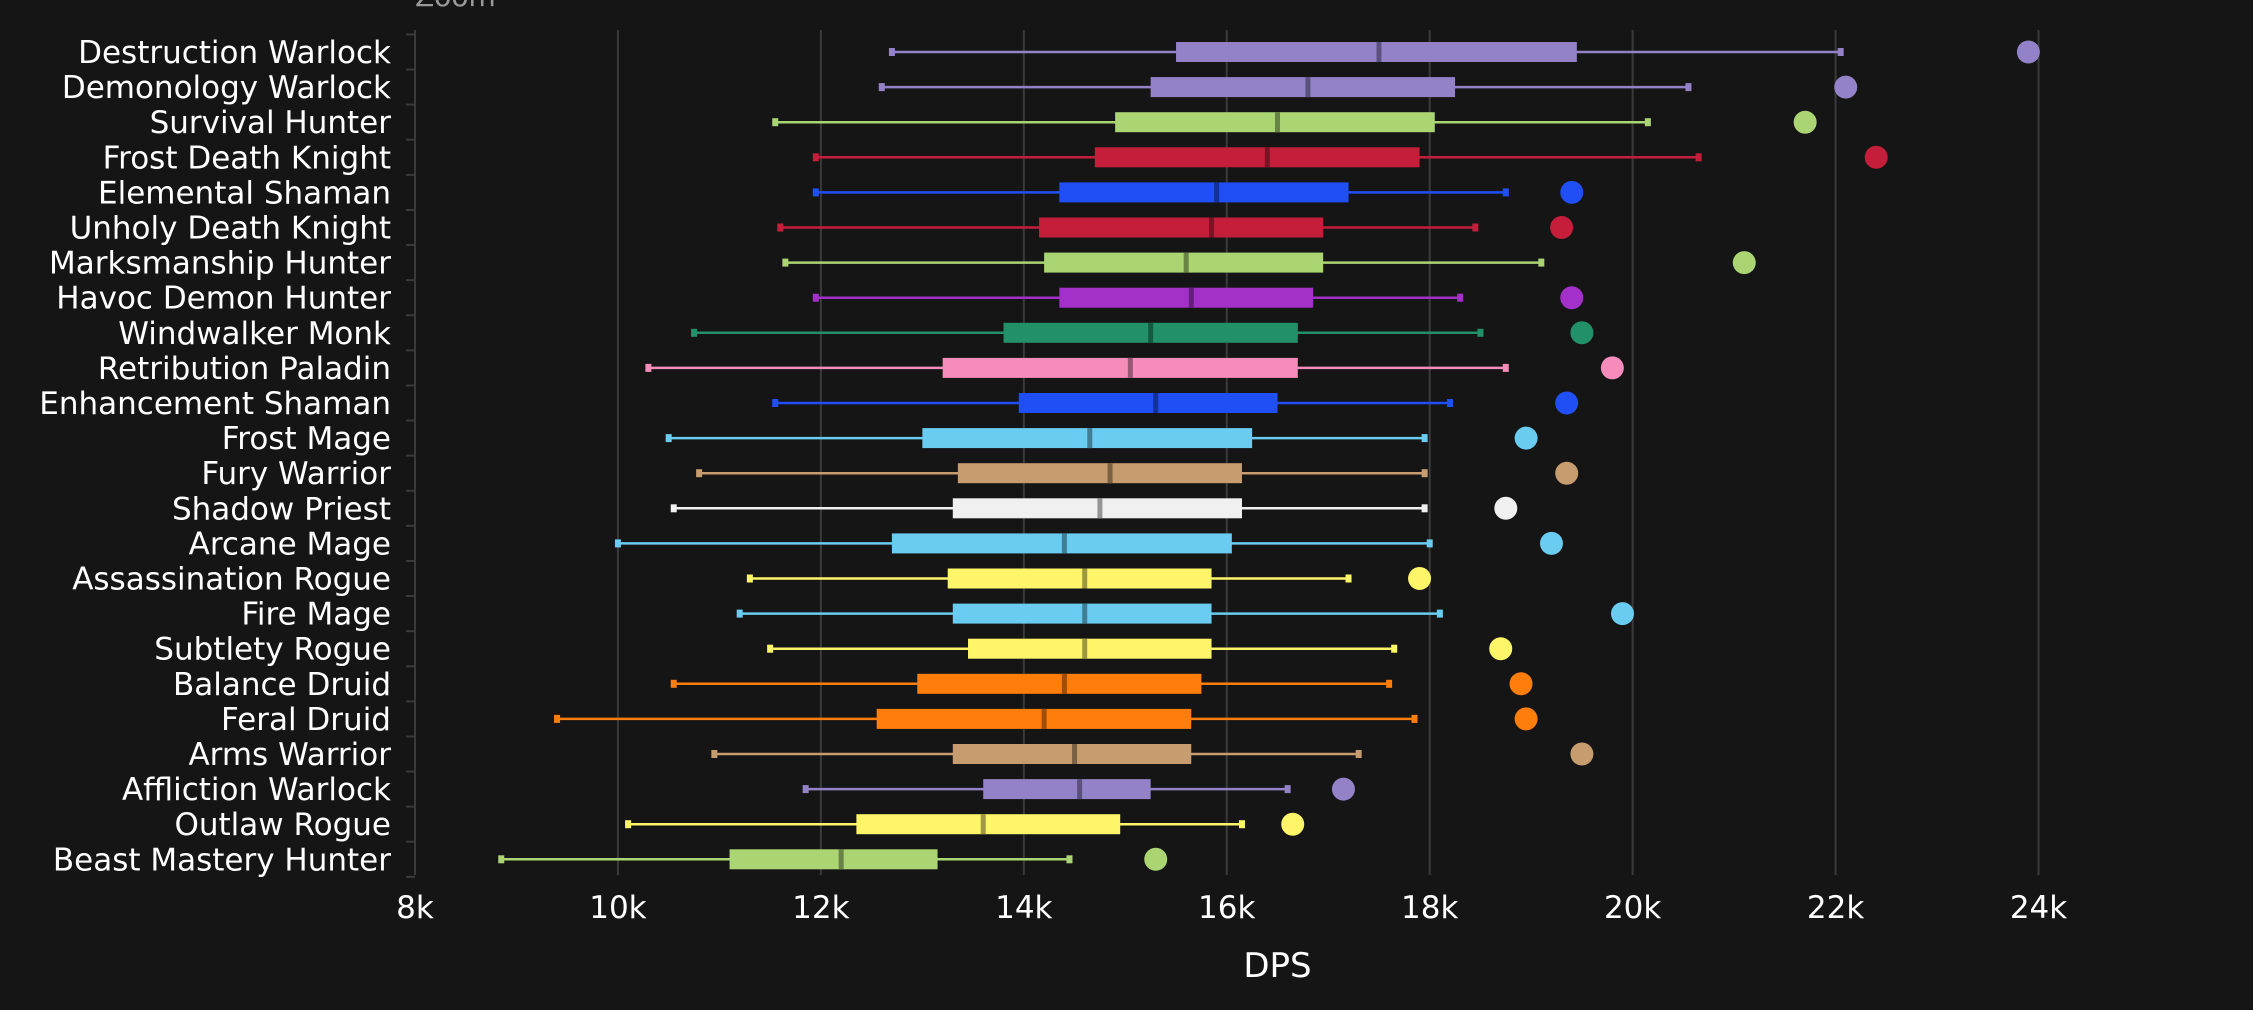 This screenshot has width=2253, height=1010. What do you see at coordinates (282, 685) in the screenshot?
I see `y-tick-label: Balance Druid` at bounding box center [282, 685].